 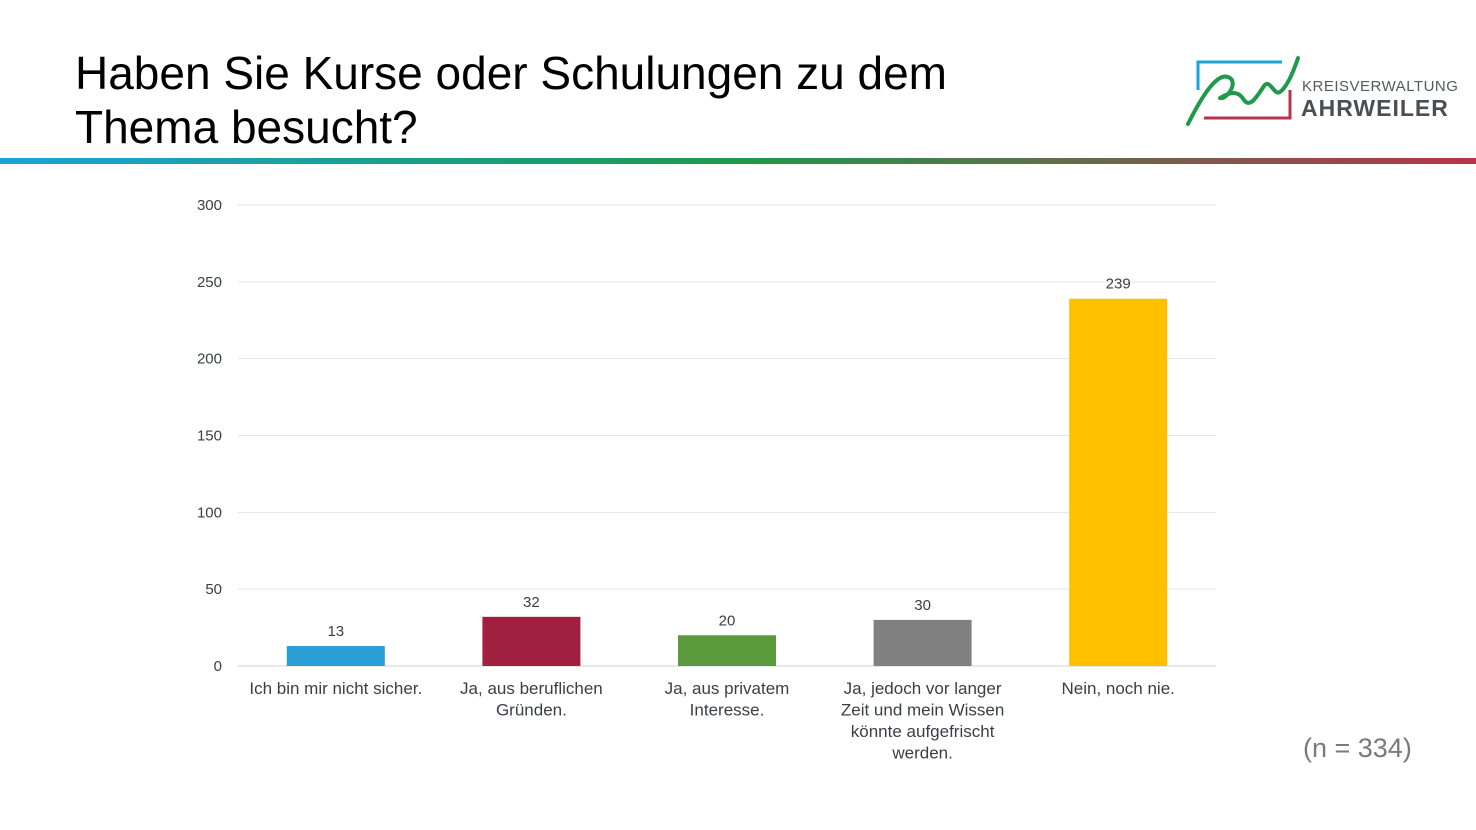 I want to click on y-tick-label: 50, so click(x=213, y=589).